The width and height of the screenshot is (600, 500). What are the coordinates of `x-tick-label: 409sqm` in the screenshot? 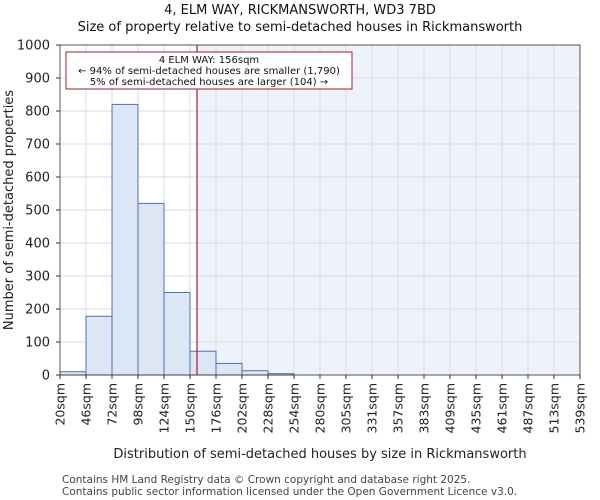 It's located at (450, 408).